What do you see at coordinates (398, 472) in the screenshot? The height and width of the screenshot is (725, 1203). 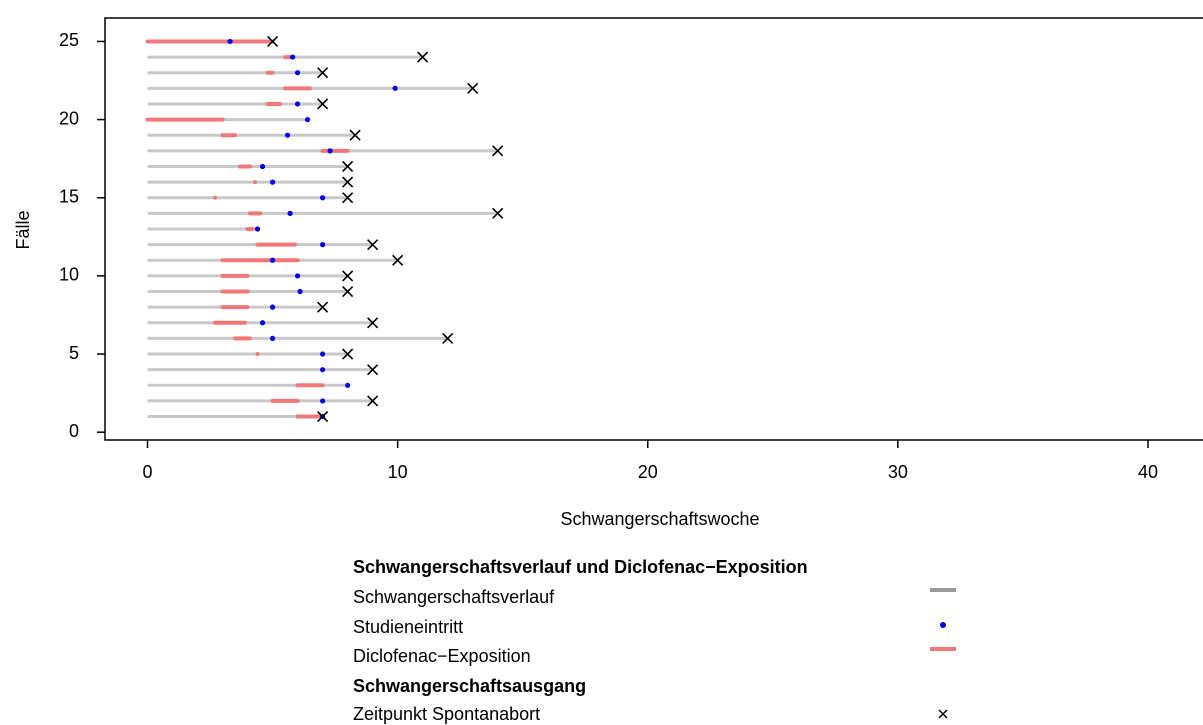 I see `x-tick-label: 10` at bounding box center [398, 472].